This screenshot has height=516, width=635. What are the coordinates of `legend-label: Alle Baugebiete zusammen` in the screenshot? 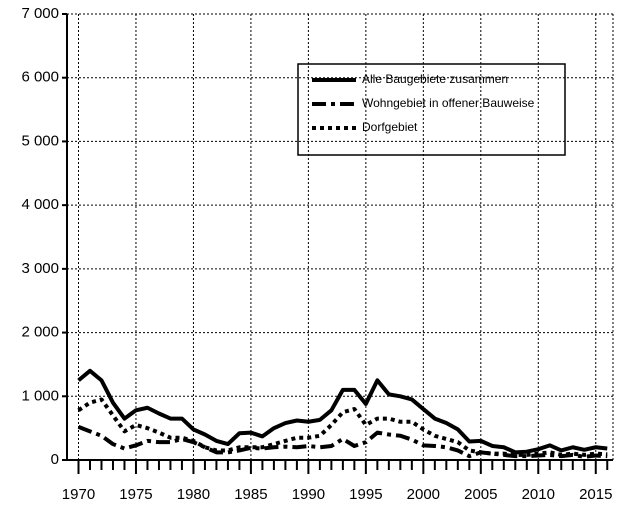 It's located at (435, 79).